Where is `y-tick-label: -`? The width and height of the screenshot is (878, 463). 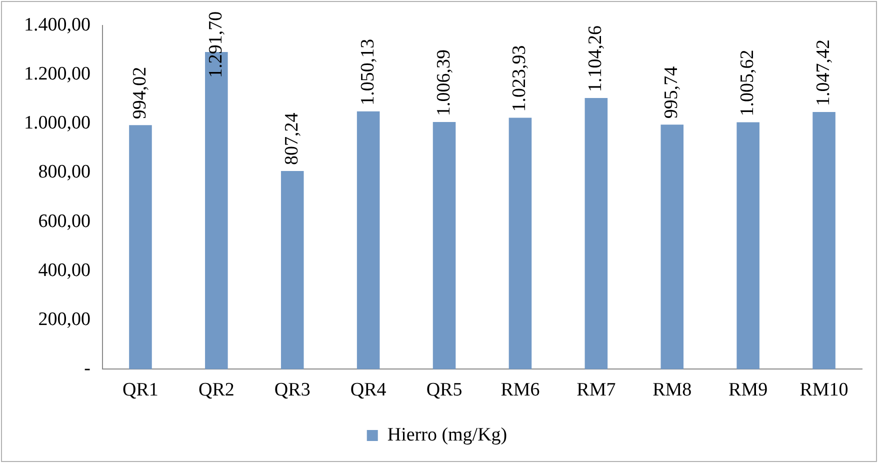
y-tick-label: - is located at coordinates (87, 369).